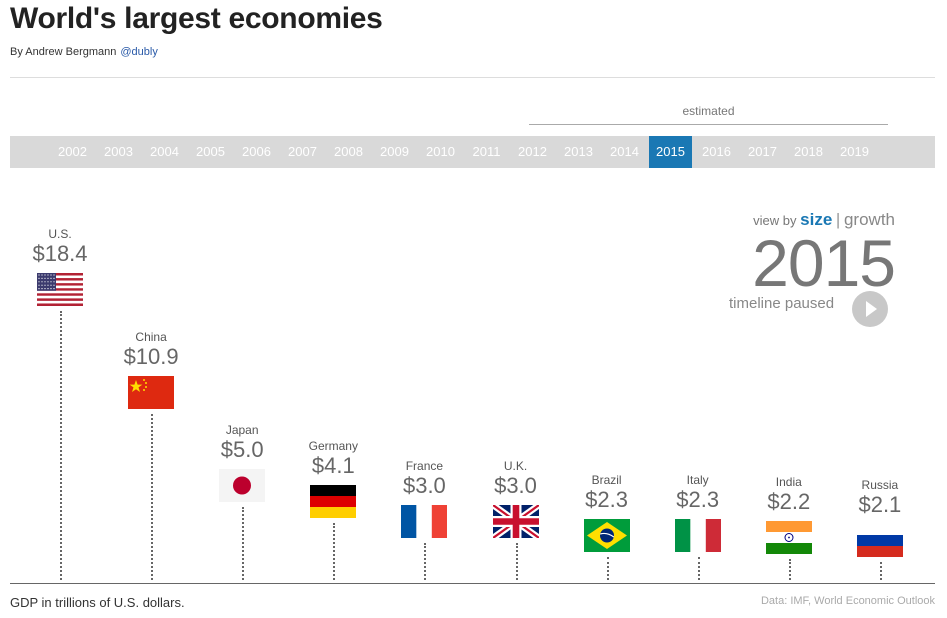  I want to click on view-by-size-option: size, so click(816, 219).